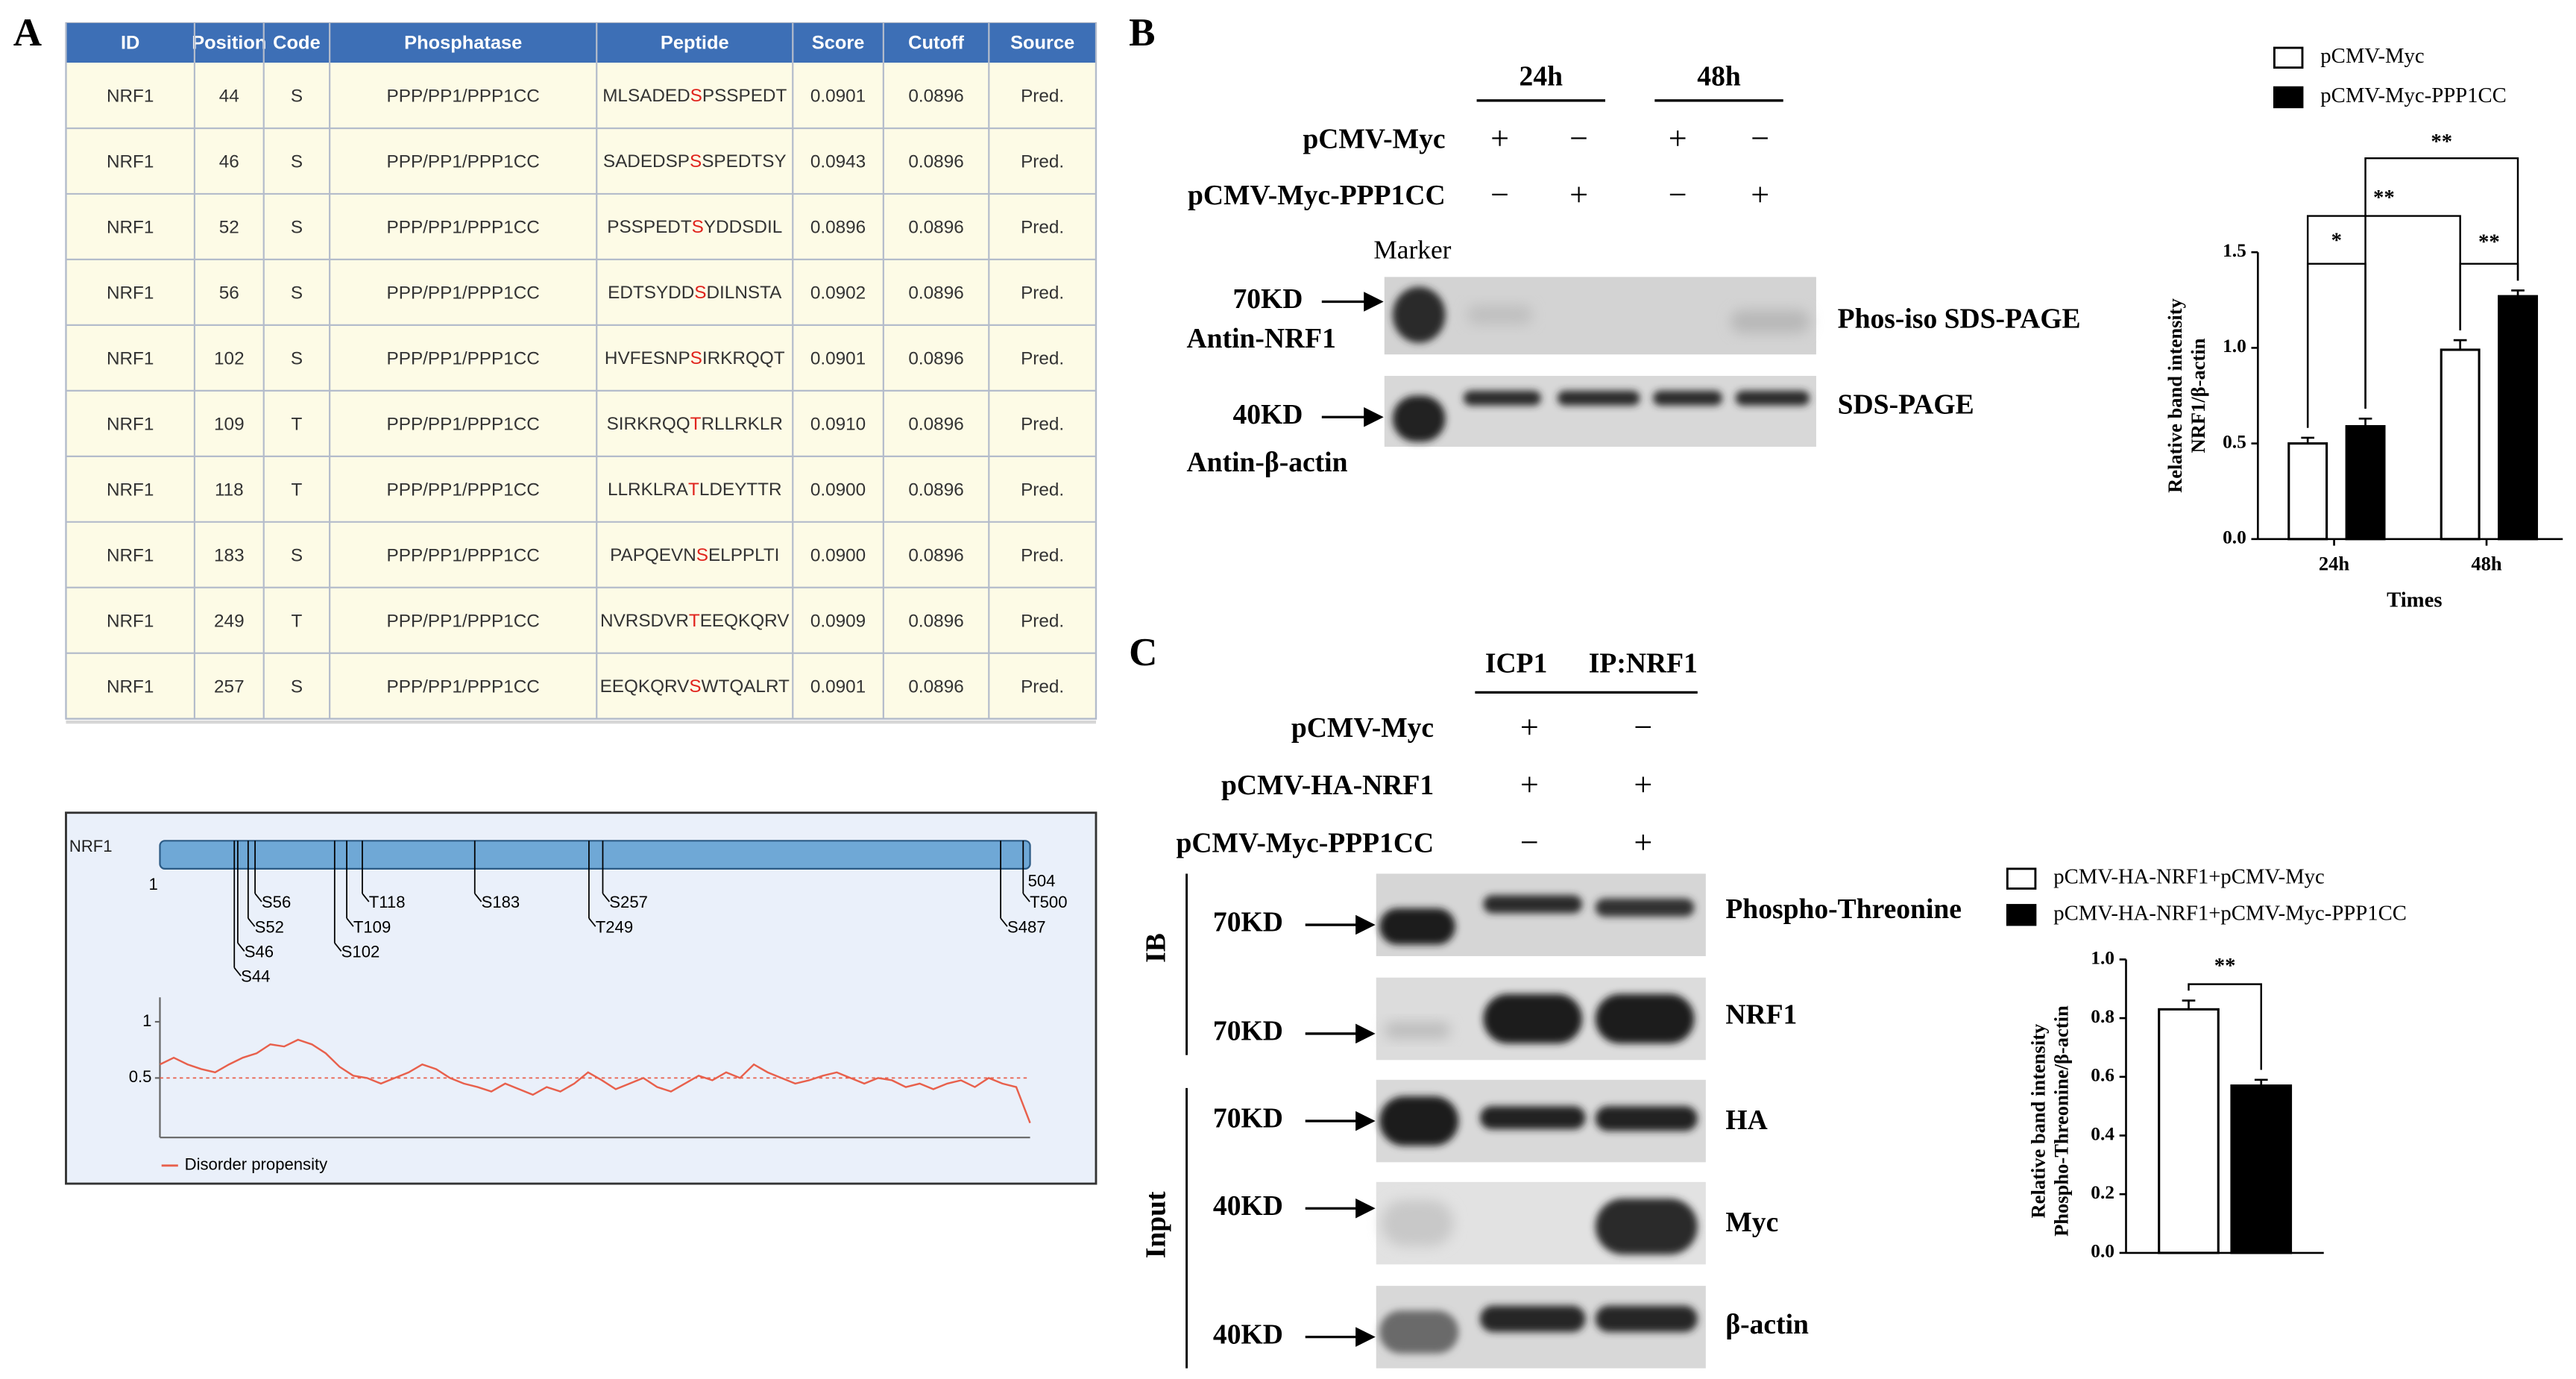  What do you see at coordinates (838, 293) in the screenshot?
I see `table-cell: 0.0902` at bounding box center [838, 293].